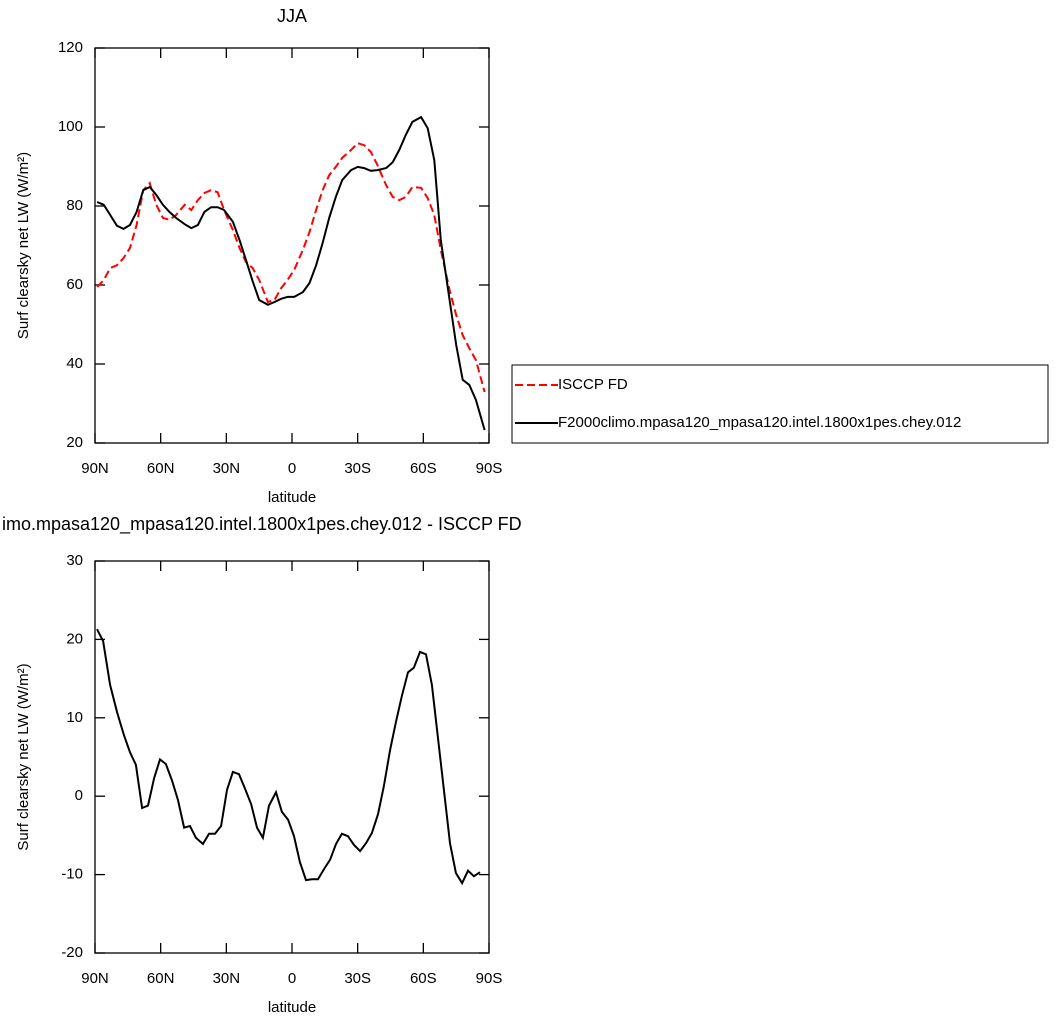 The width and height of the screenshot is (1055, 1024). Describe the element at coordinates (780, 404) in the screenshot. I see `legend-box` at that location.